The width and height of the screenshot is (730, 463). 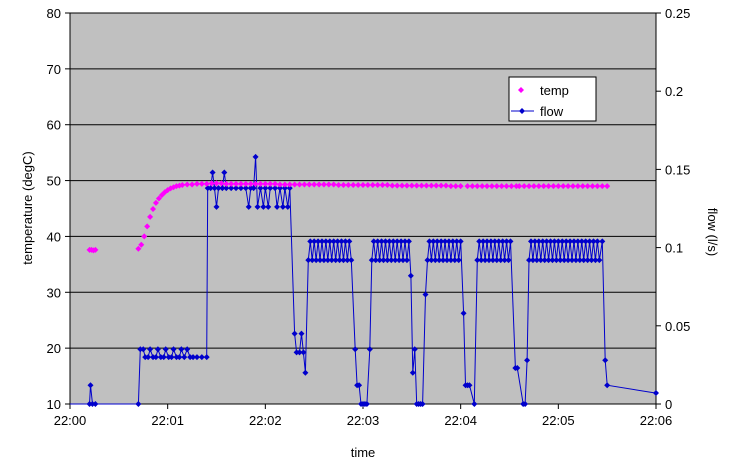 What do you see at coordinates (167, 420) in the screenshot?
I see `x-tick-label: 22:01` at bounding box center [167, 420].